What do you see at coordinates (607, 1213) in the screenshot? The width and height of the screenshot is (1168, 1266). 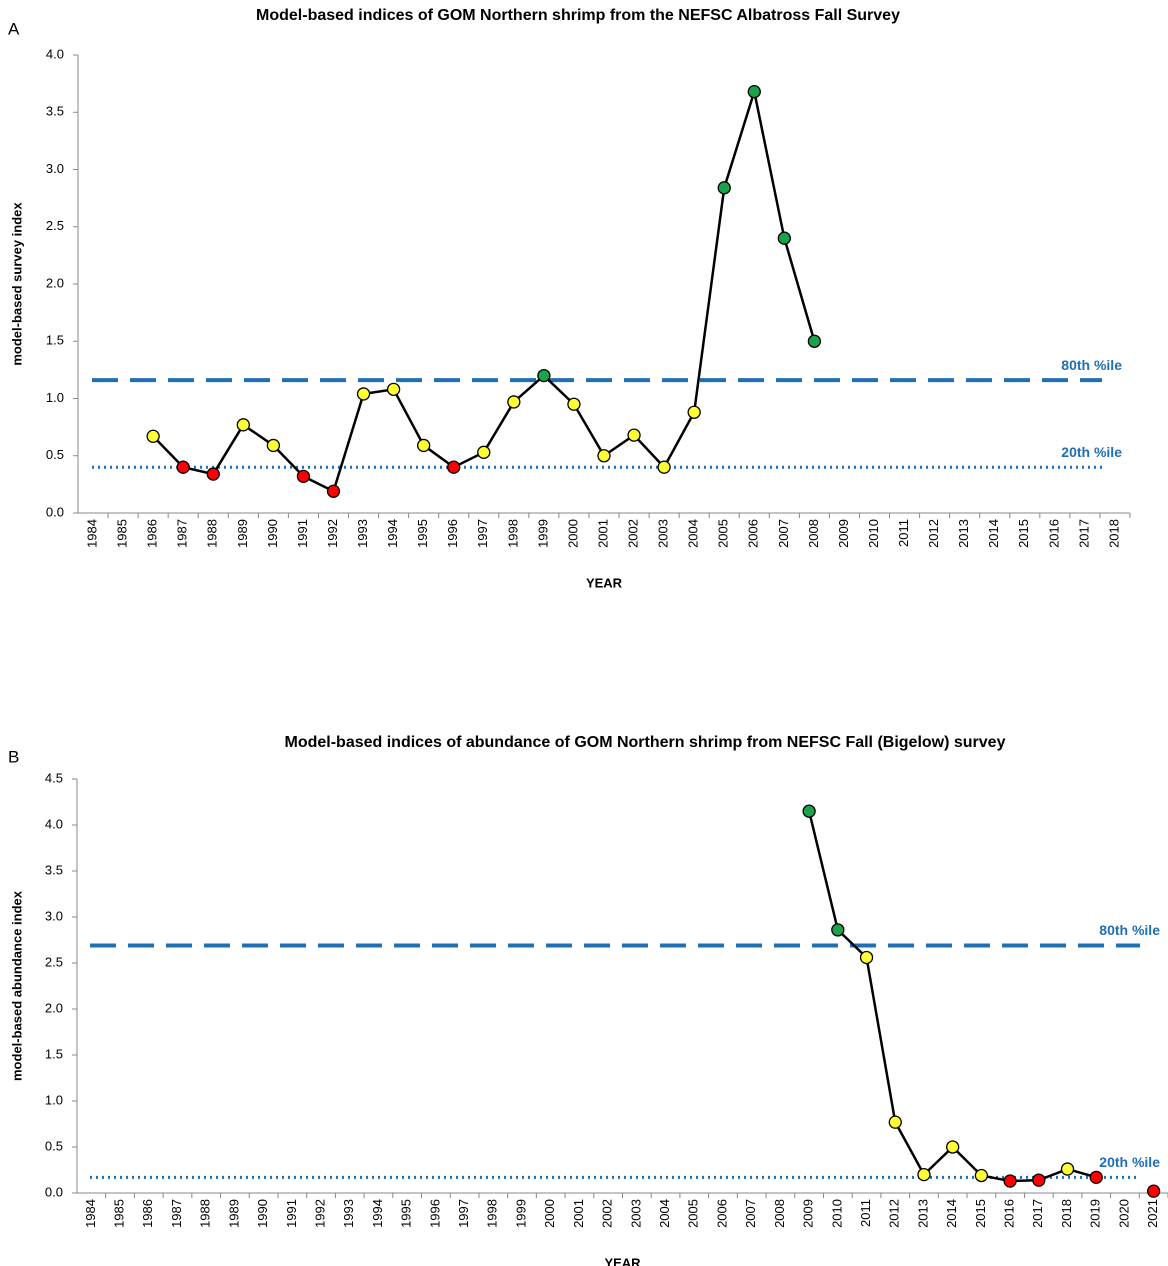 I see `x-tick-label: 2002` at bounding box center [607, 1213].